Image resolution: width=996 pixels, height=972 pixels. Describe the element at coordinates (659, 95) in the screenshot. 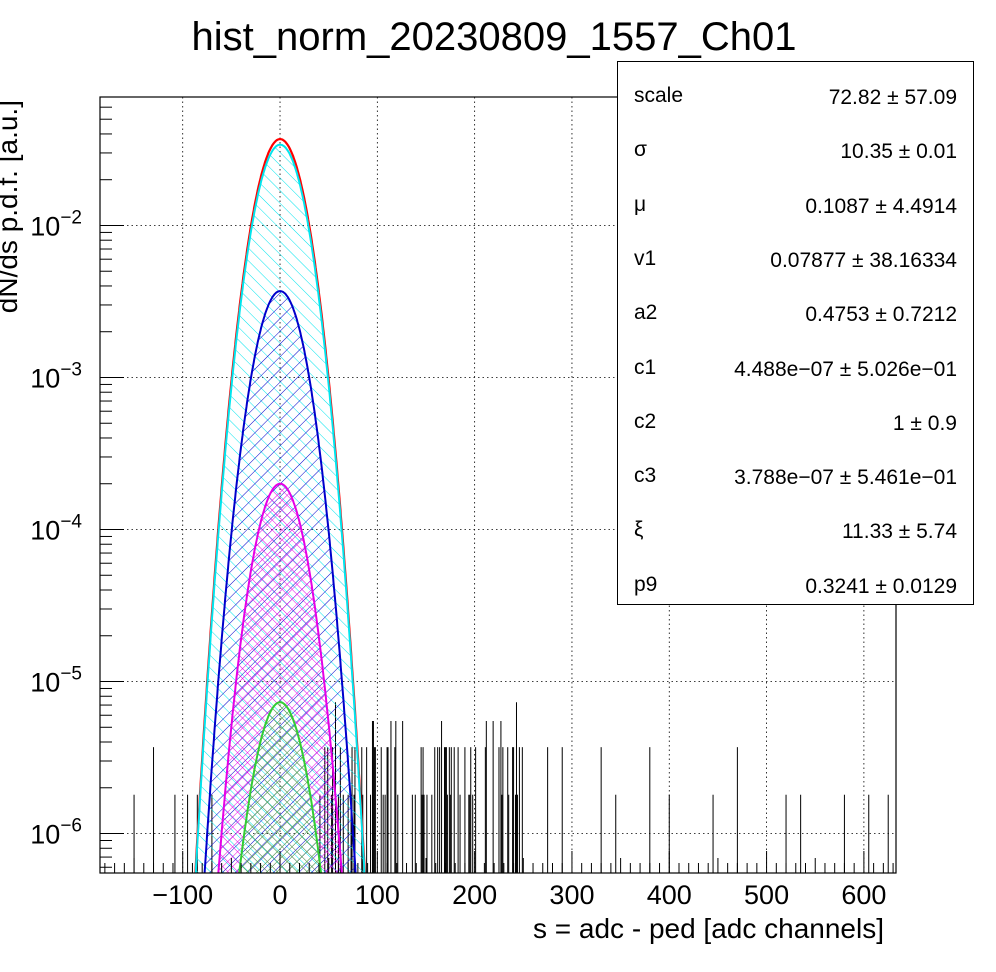

I see `stat-name: scale` at that location.